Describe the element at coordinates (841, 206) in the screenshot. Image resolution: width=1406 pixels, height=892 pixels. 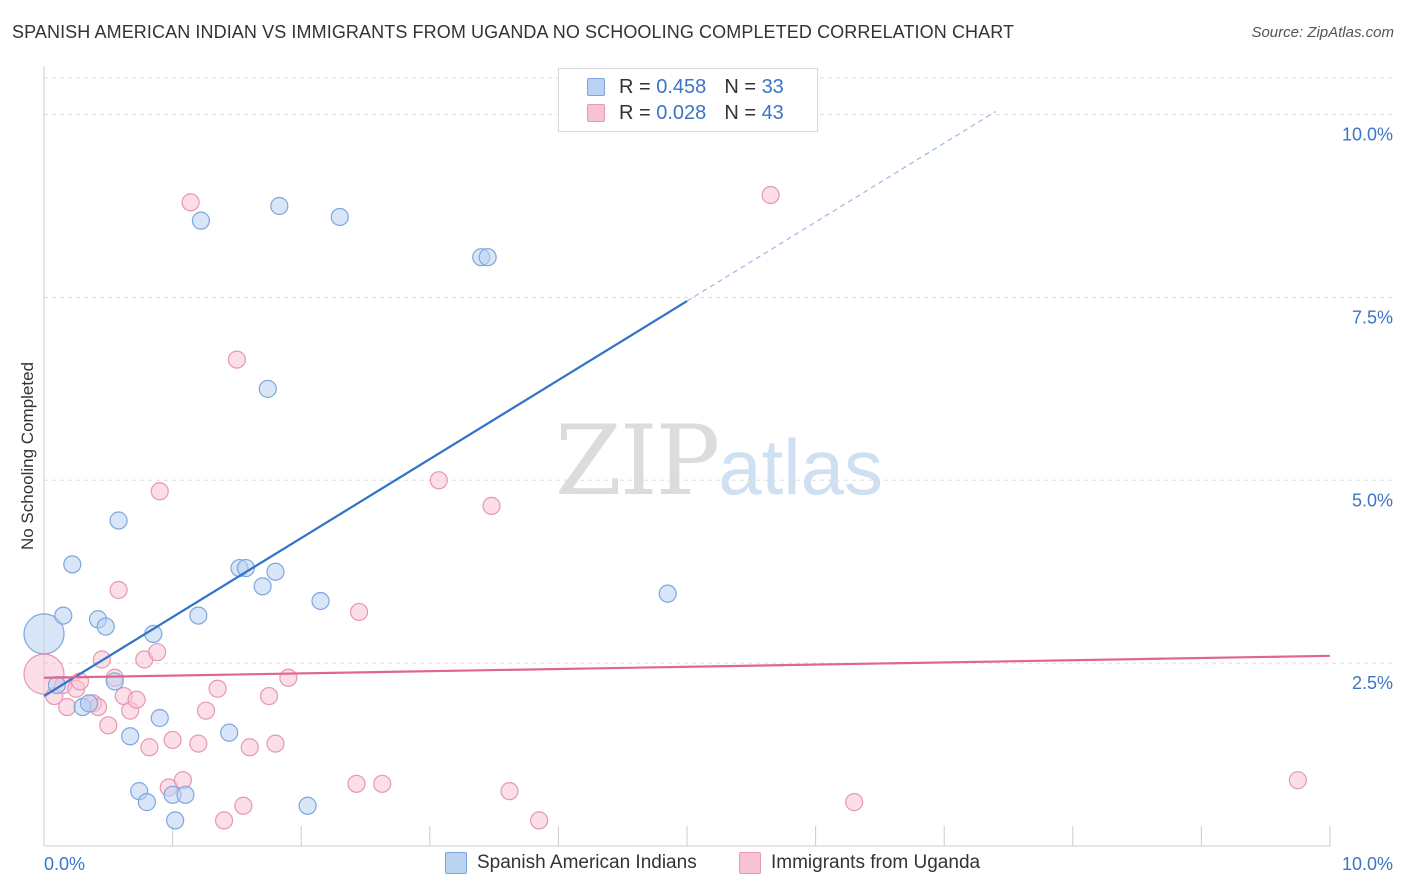
I see `blue-trend-extension` at that location.